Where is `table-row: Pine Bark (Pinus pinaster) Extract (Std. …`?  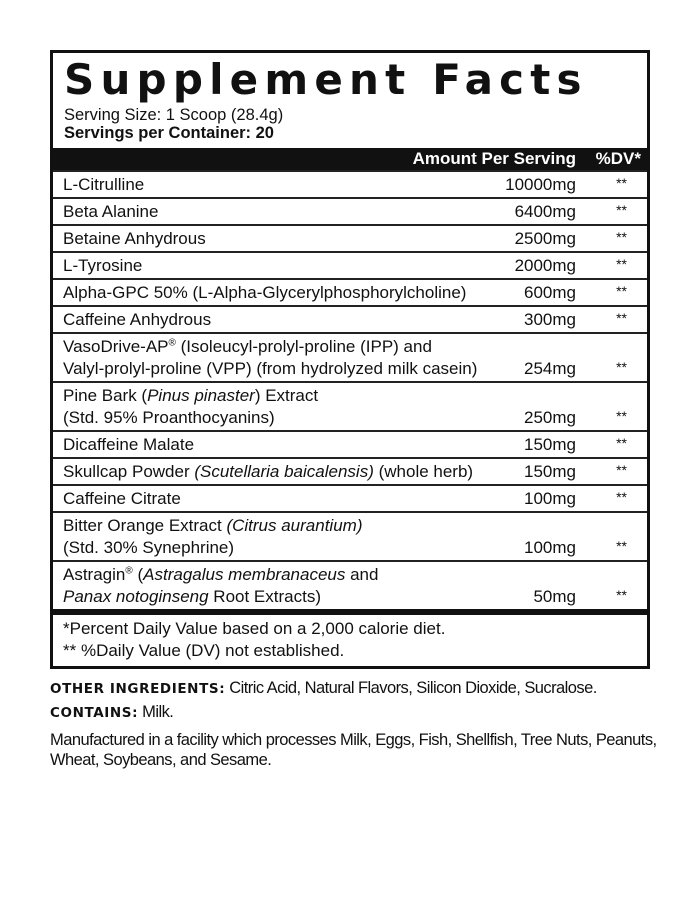
table-row: Pine Bark (Pinus pinaster) Extract (Std. … is located at coordinates (350, 405).